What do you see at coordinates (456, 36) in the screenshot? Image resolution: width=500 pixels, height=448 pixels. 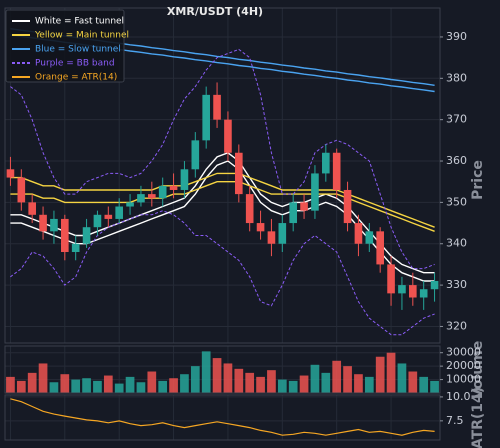 I see `y-tick-label: 390` at bounding box center [456, 36].